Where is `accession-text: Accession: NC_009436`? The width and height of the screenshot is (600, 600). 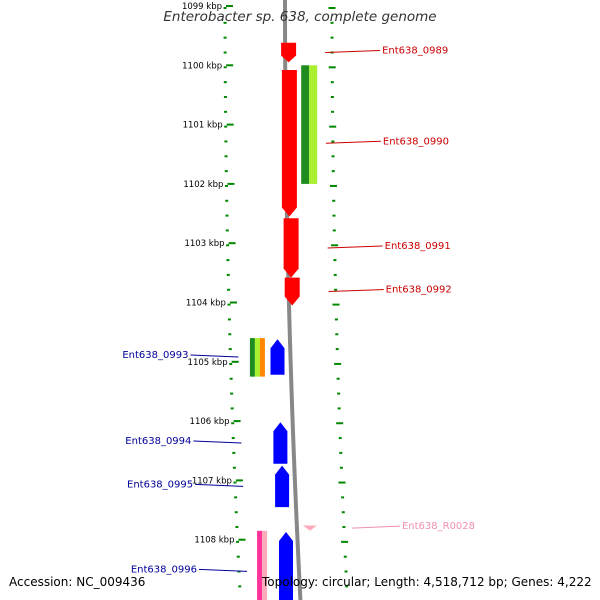 accession-text: Accession: NC_009436 is located at coordinates (77, 582).